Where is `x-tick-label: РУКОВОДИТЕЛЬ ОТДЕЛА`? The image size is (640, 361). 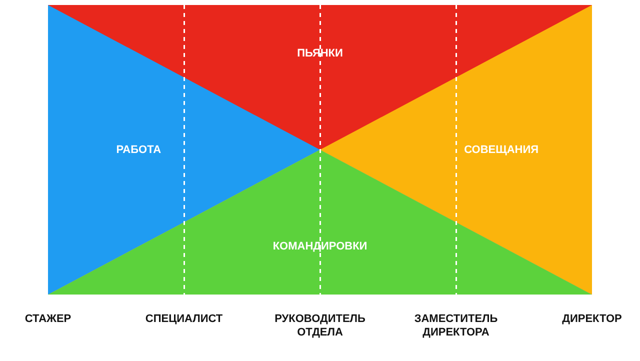
x-tick-label: РУКОВОДИТЕЛЬ ОТДЕЛА is located at coordinates (320, 325).